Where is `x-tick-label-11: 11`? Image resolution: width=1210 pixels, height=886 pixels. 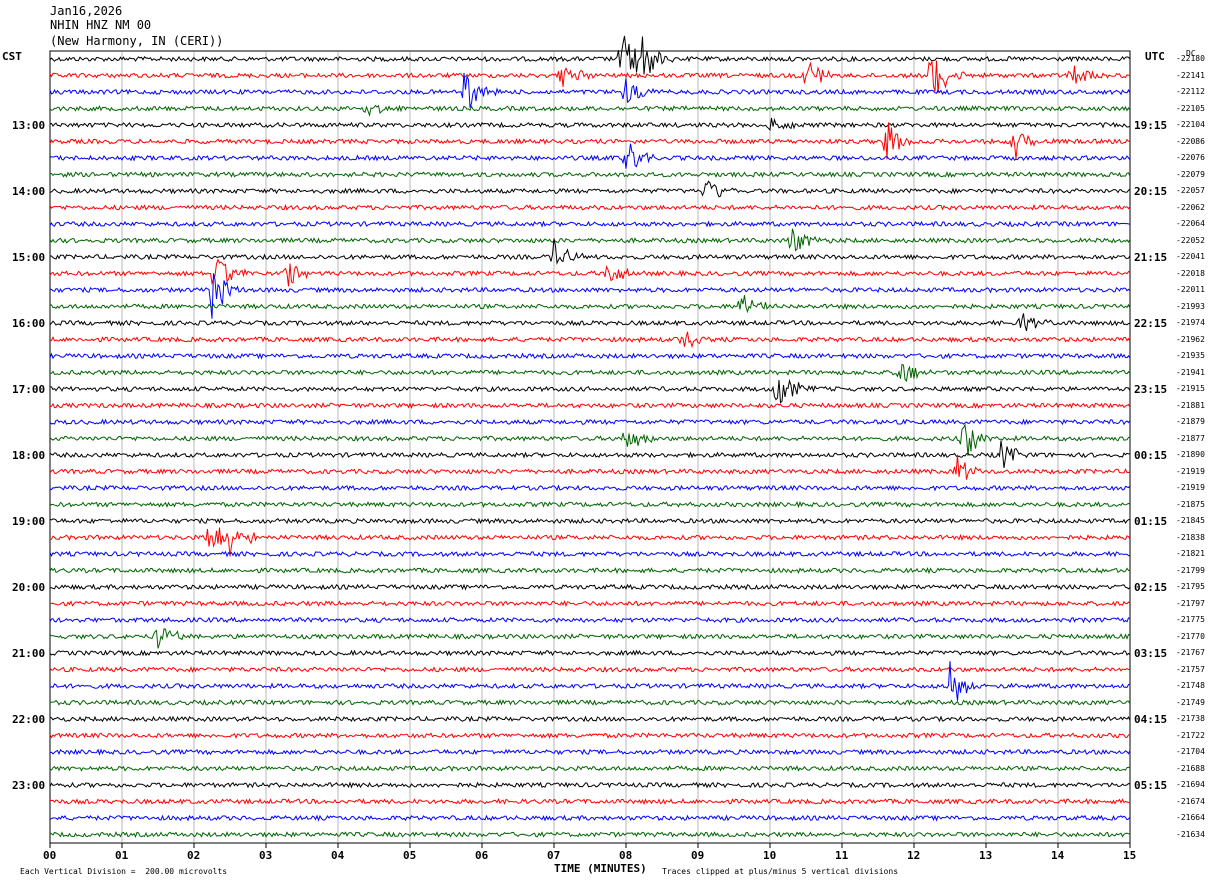 x-tick-label-11: 11 is located at coordinates (842, 855).